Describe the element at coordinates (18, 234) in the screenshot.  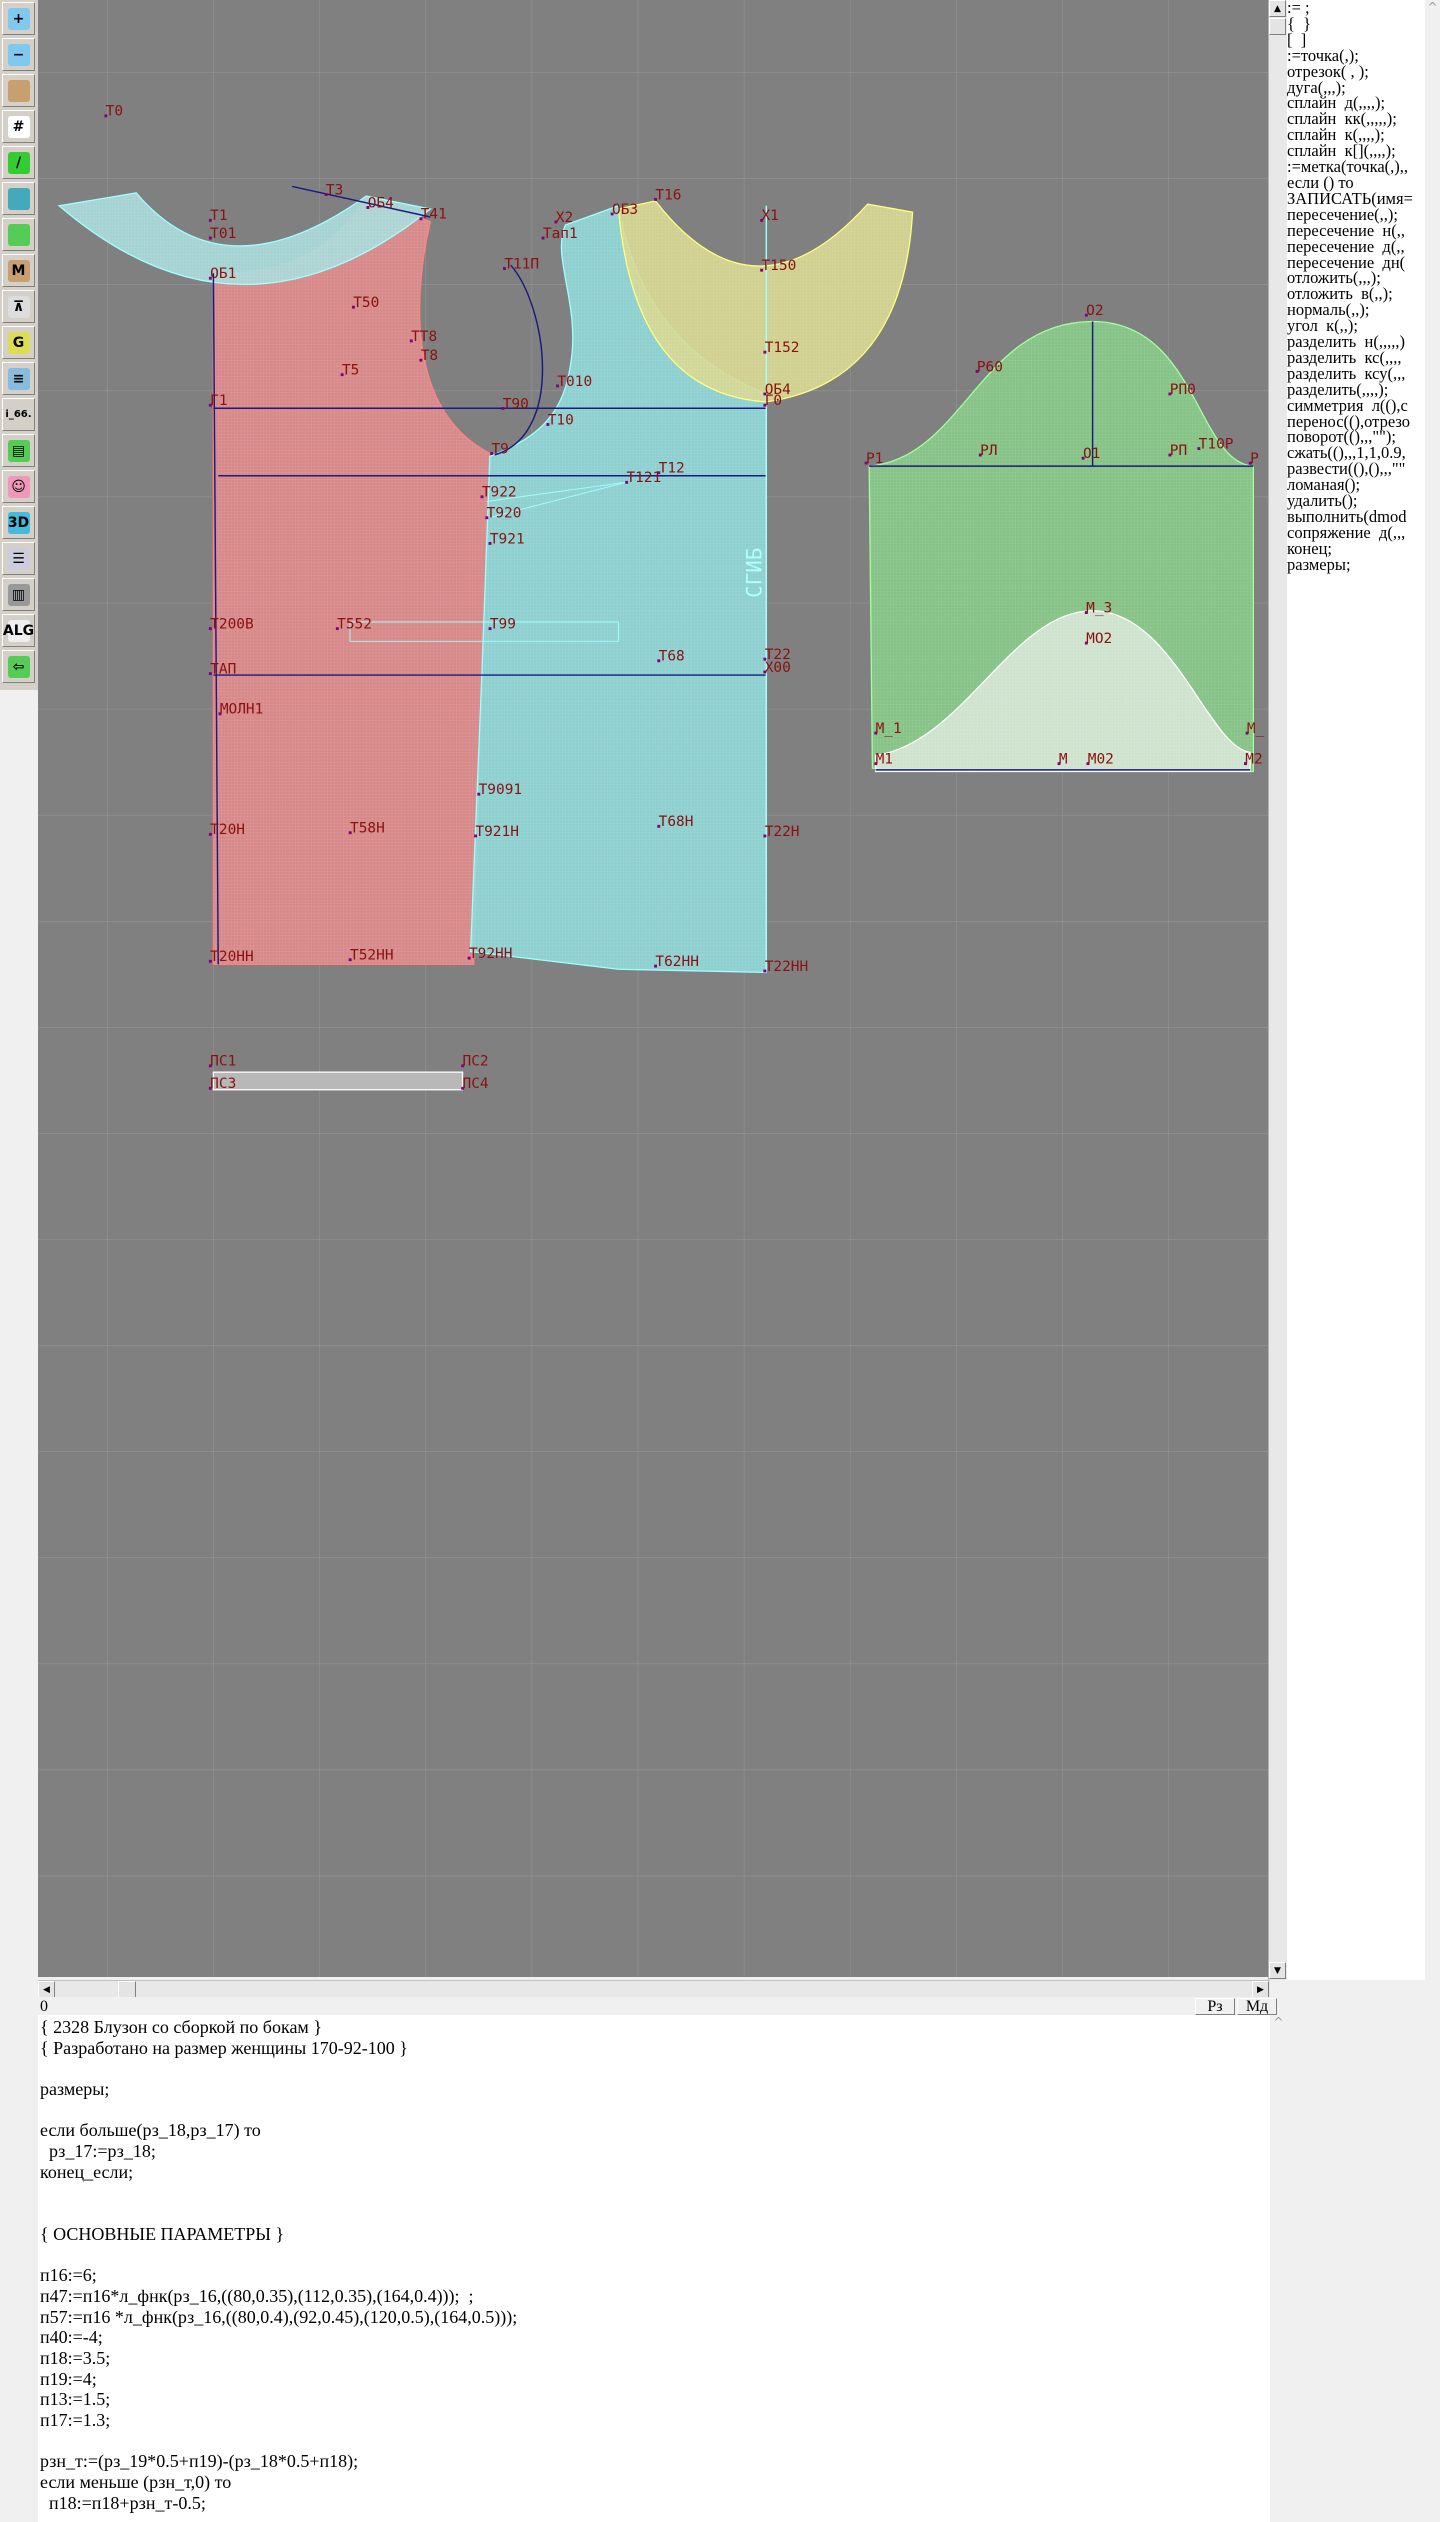
I see `toolbar-button-piece-outline` at that location.